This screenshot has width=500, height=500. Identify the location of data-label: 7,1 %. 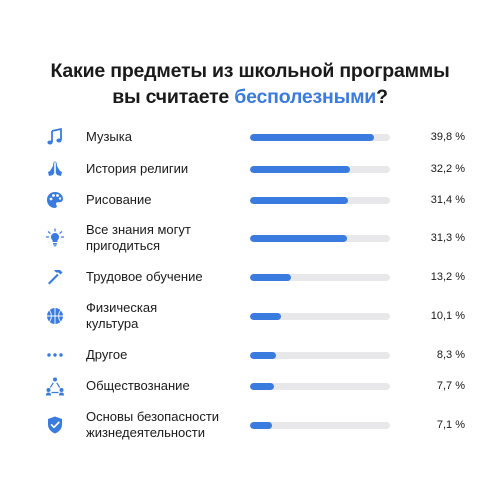
(450, 425).